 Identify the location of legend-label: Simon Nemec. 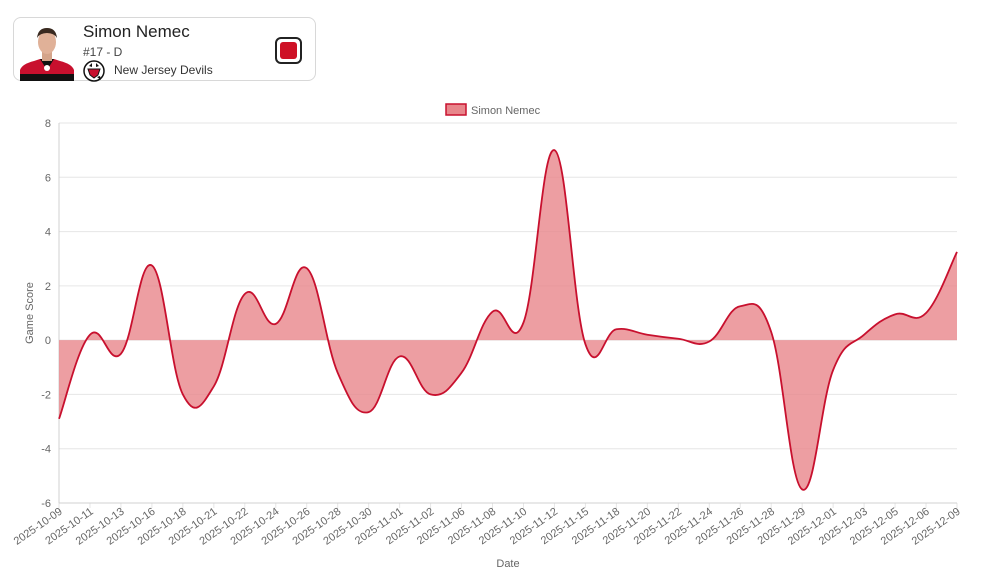
(506, 111).